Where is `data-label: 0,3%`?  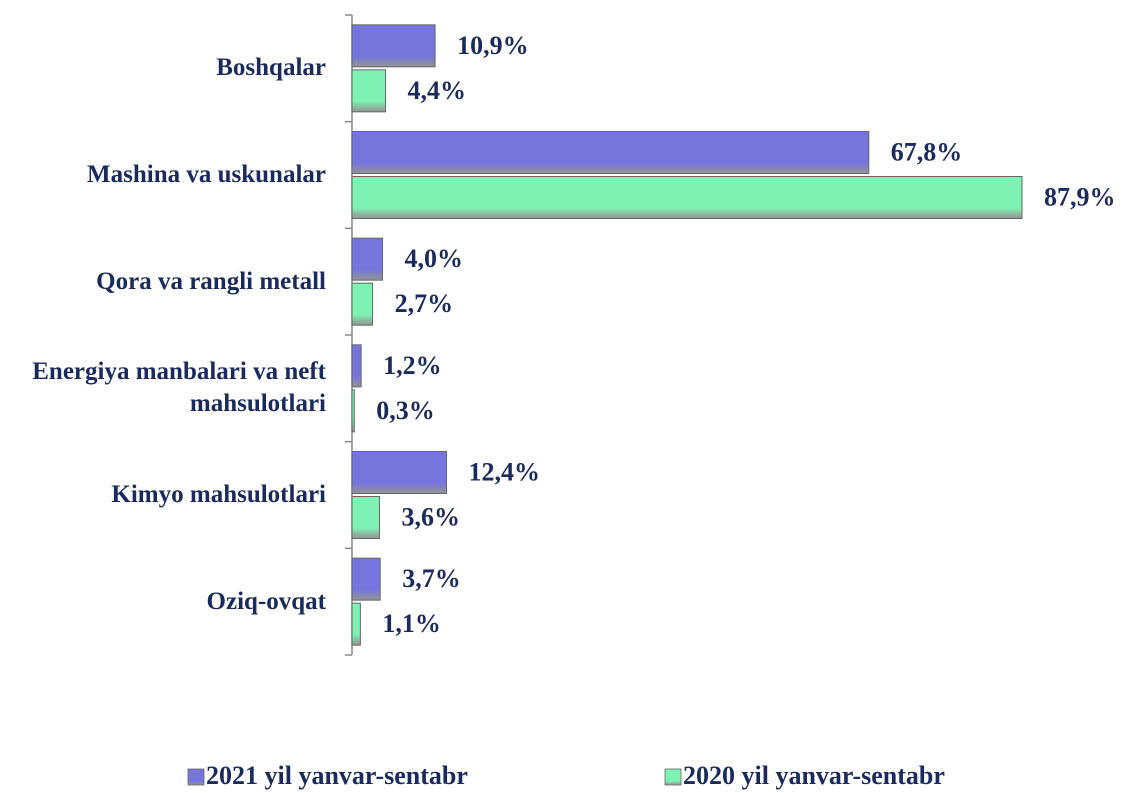 data-label: 0,3% is located at coordinates (405, 410).